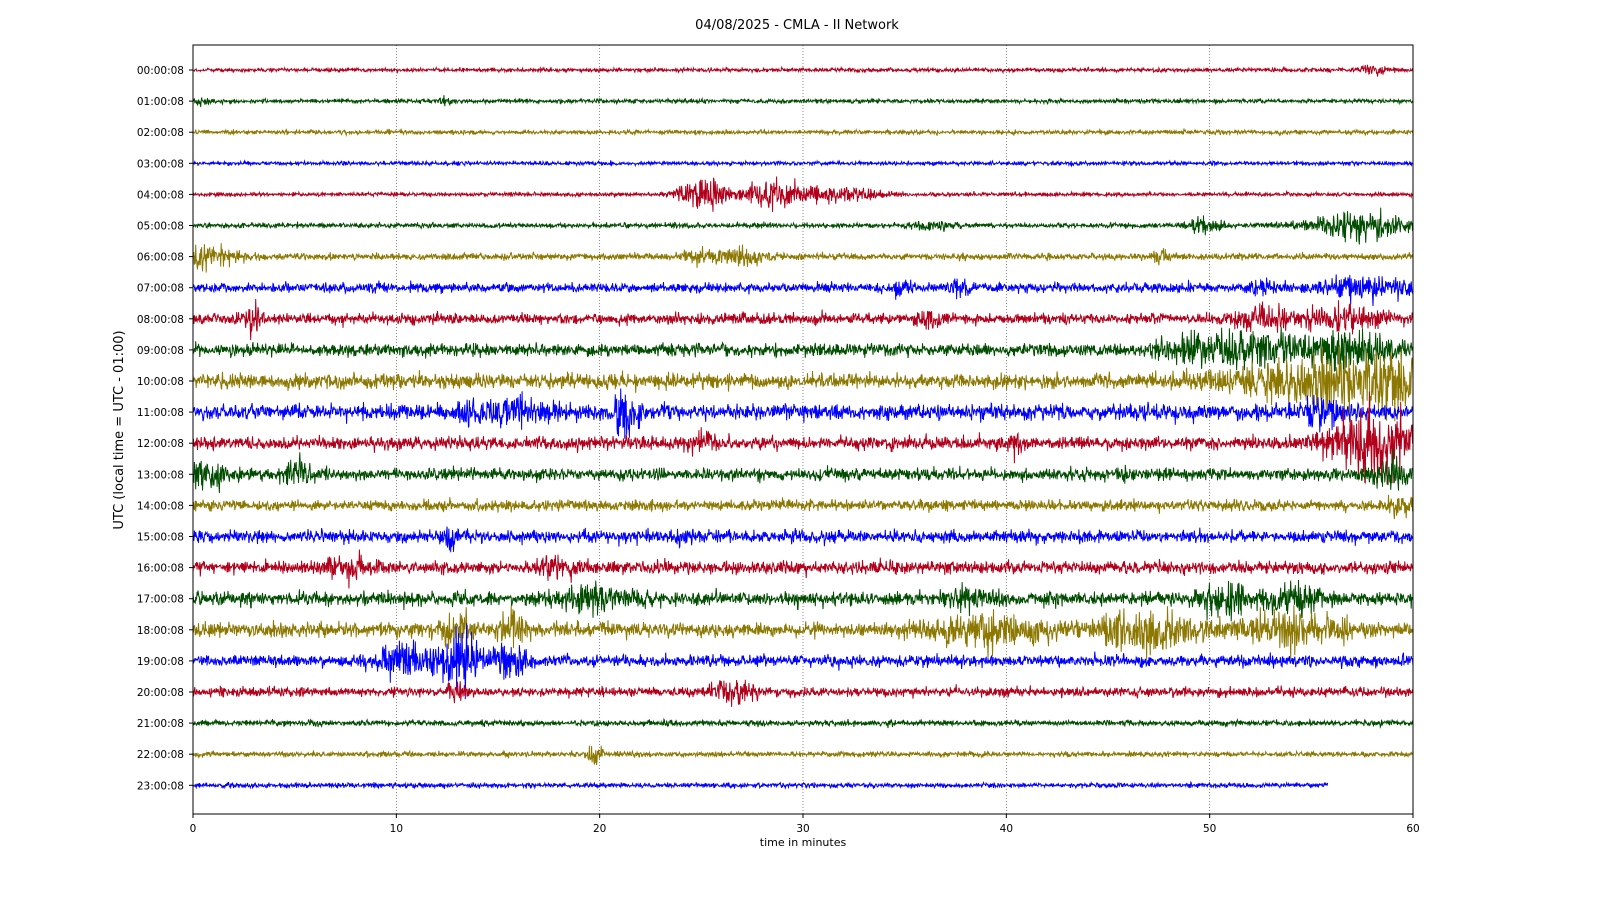 The width and height of the screenshot is (1600, 904). I want to click on y-tick-label: 14:00:08, so click(160, 506).